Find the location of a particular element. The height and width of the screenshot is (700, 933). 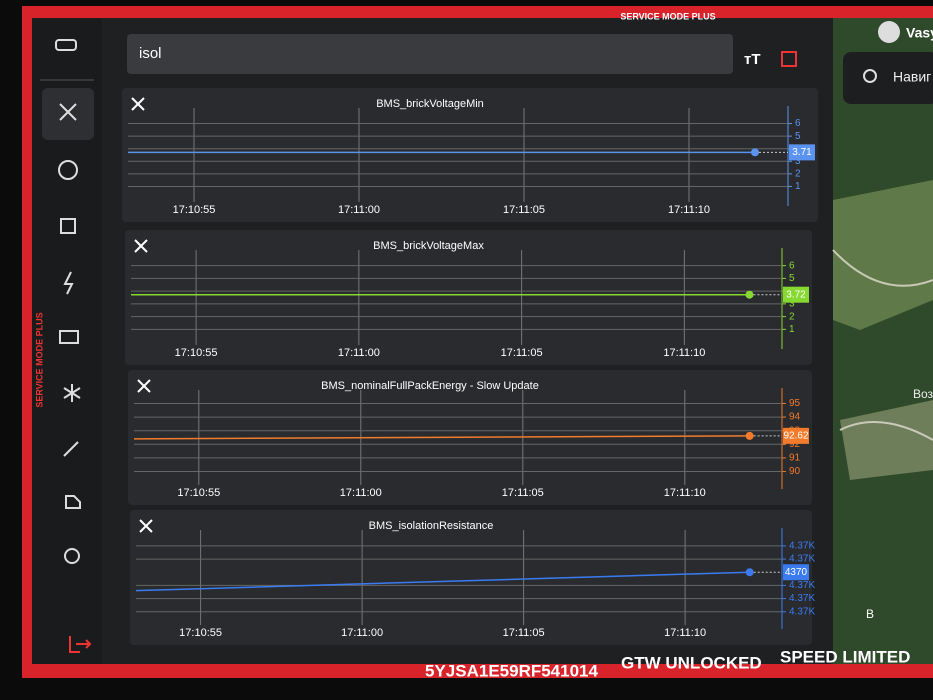

search-text: isol is located at coordinates (150, 53).